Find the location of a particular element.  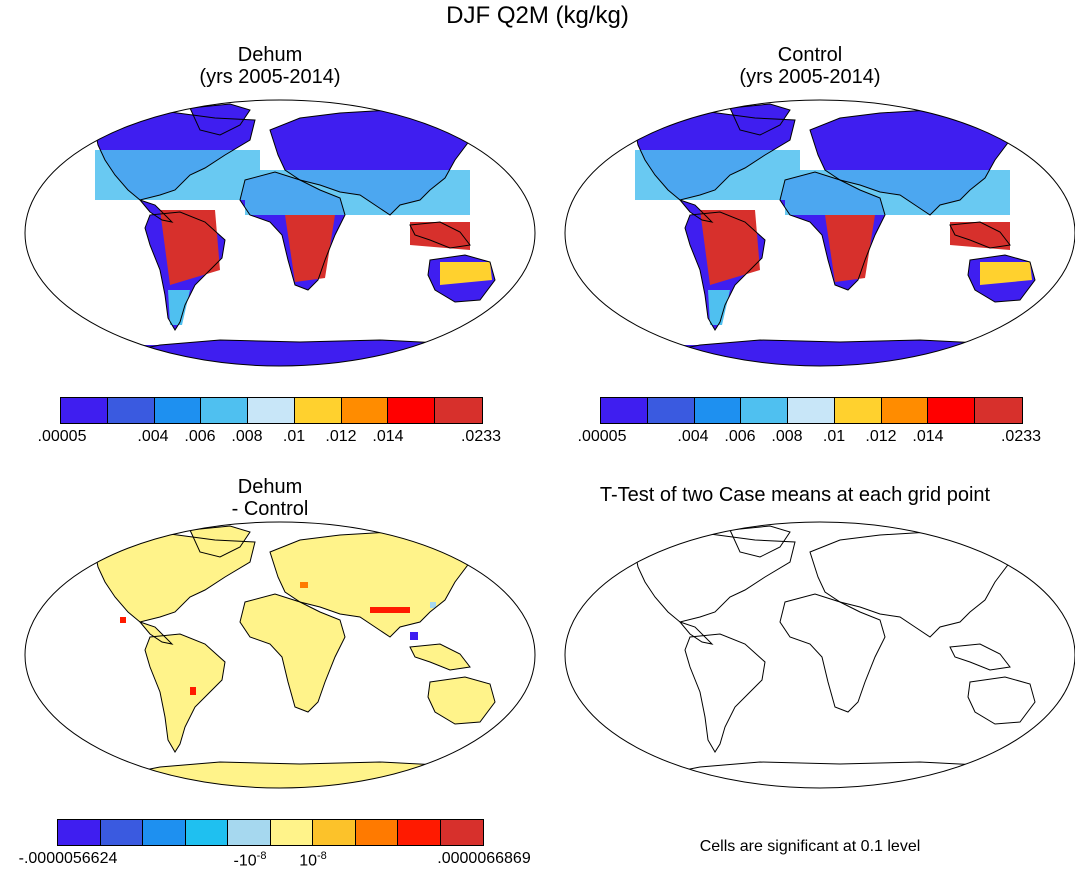

panel-title-control: Control (yrs 2005-2014) is located at coordinates (810, 66).